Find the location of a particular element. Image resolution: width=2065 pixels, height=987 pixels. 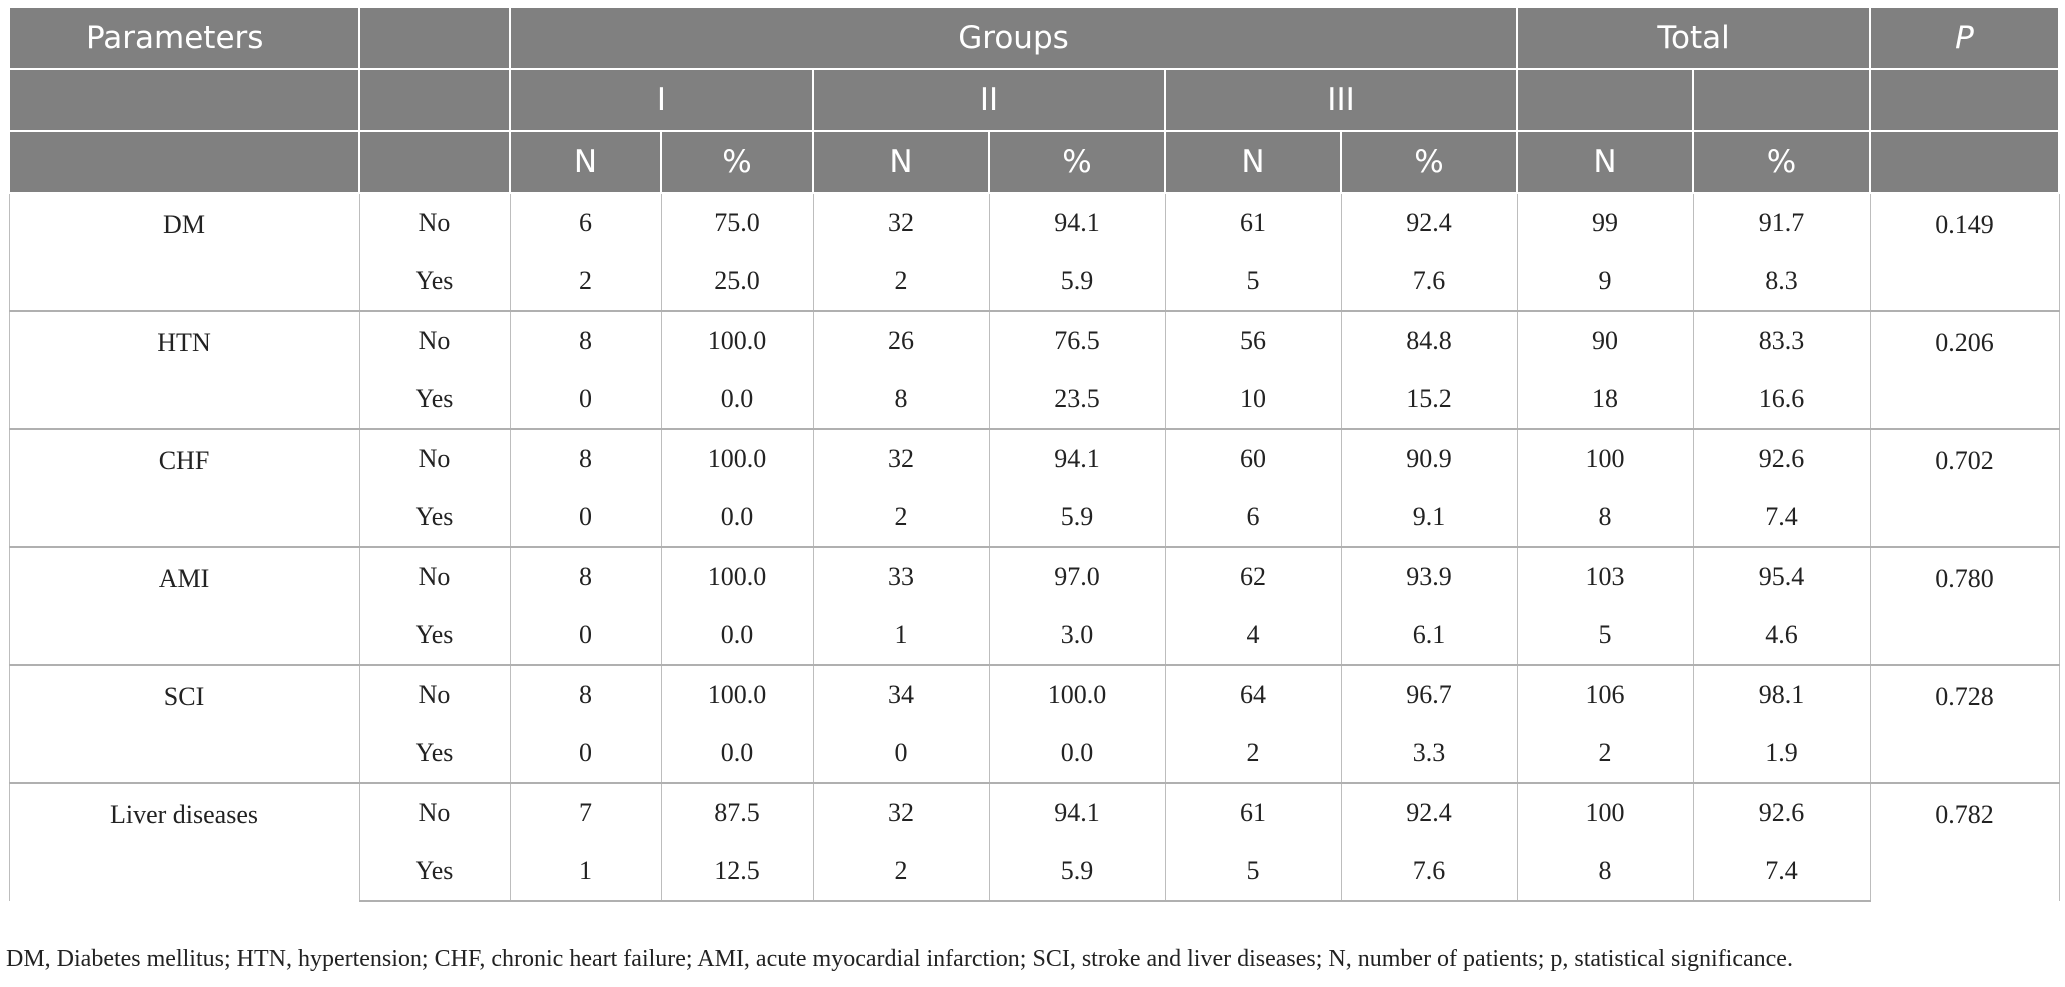

cell-percent: 76.5 is located at coordinates (1077, 340).